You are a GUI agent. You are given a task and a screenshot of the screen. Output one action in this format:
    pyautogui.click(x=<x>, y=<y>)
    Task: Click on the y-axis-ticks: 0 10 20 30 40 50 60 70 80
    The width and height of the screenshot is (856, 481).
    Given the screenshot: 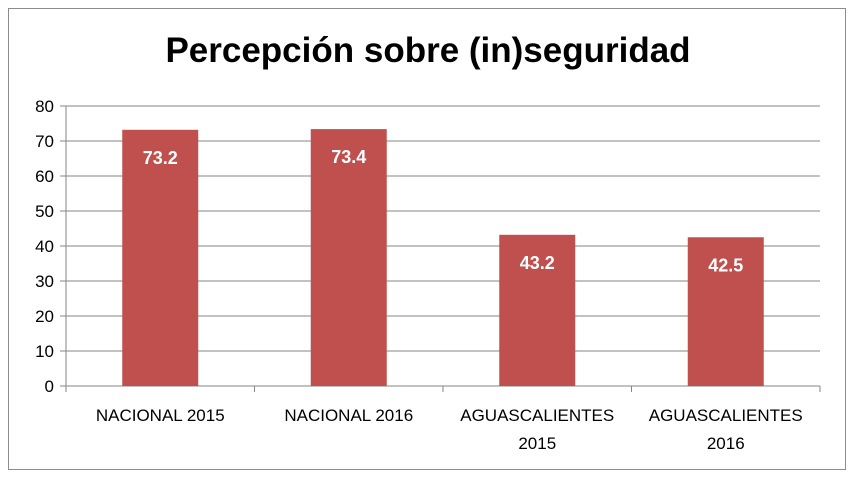 What is the action you would take?
    pyautogui.click(x=44, y=246)
    